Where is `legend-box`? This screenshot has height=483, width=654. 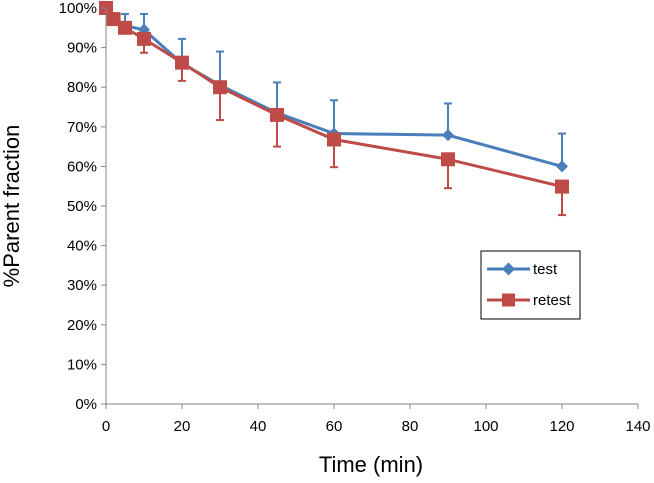
legend-box is located at coordinates (530, 285).